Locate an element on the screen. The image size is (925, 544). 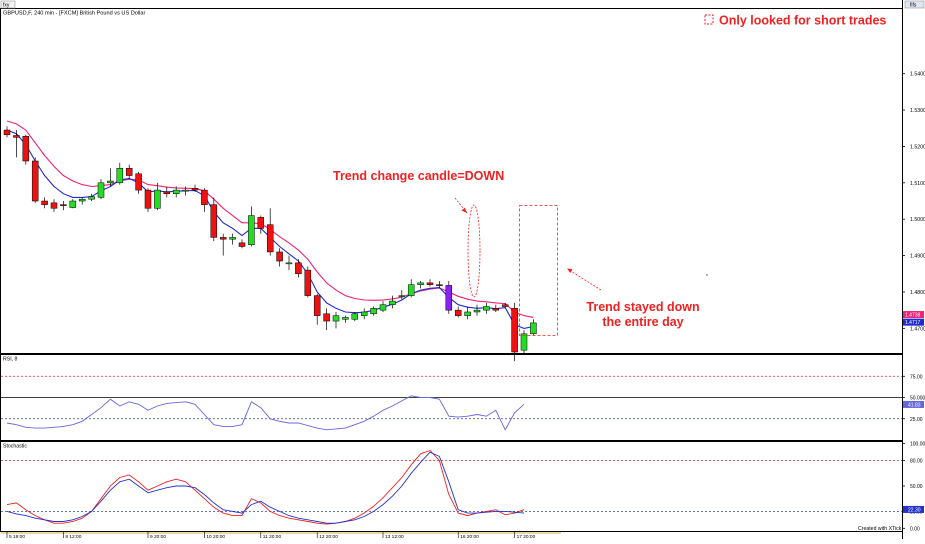
time-tick-label: 9 20:00 is located at coordinates (158, 536).